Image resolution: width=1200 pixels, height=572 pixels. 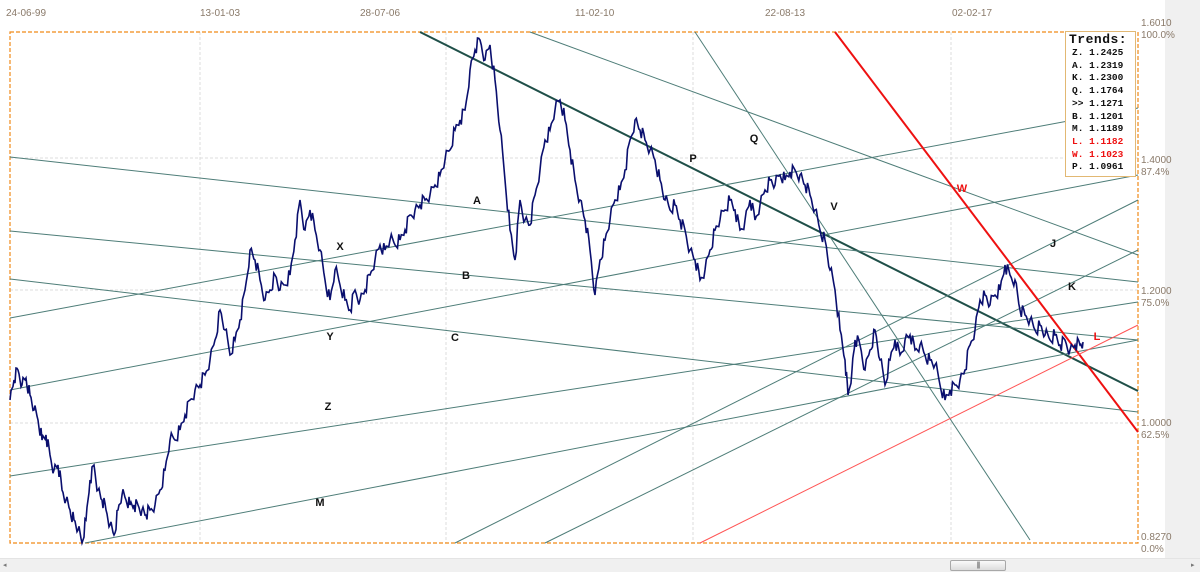 I want to click on trend-label-p: P, so click(x=692, y=159).